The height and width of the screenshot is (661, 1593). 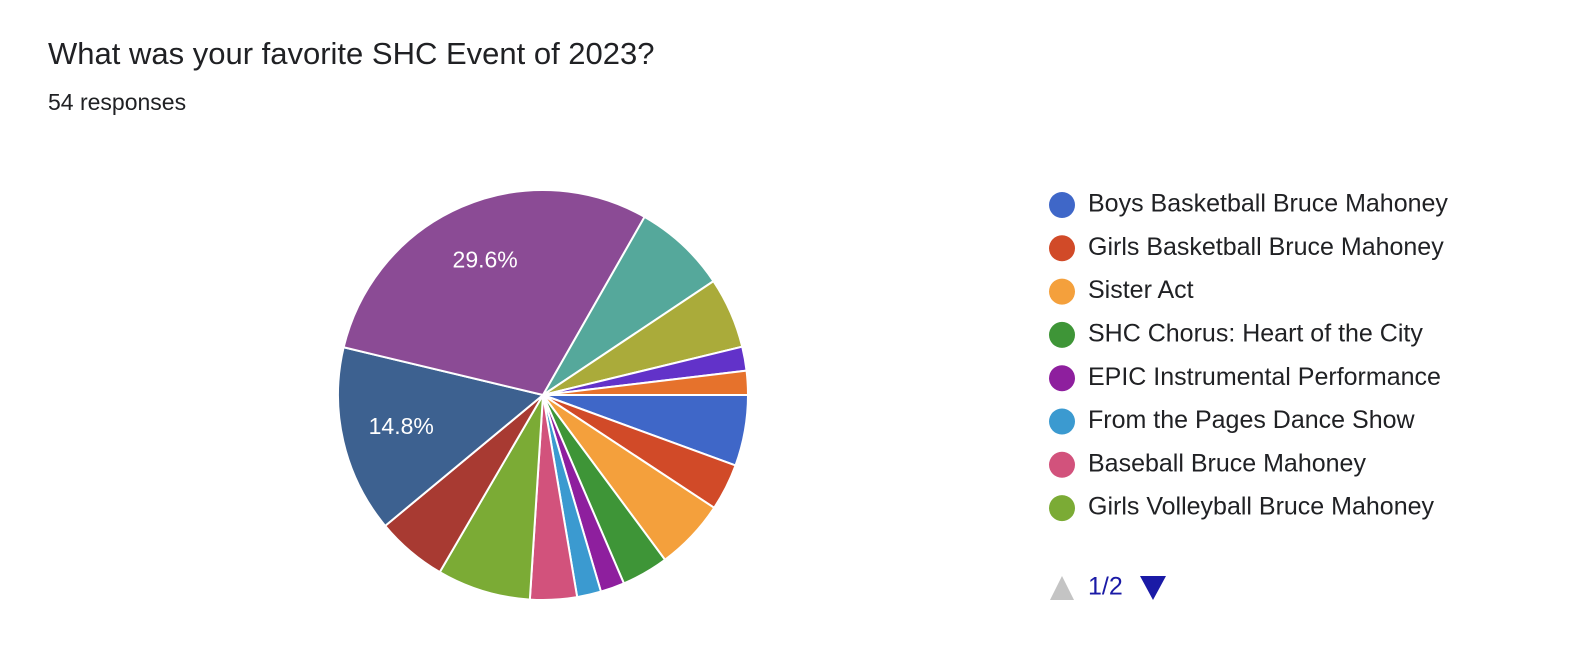 I want to click on slice-label: 29.6%, so click(x=485, y=260).